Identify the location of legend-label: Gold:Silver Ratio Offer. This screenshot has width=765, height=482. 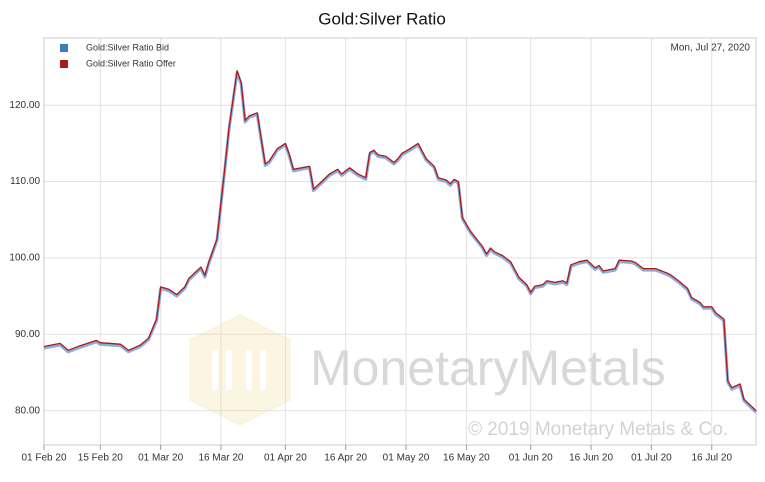
(131, 63).